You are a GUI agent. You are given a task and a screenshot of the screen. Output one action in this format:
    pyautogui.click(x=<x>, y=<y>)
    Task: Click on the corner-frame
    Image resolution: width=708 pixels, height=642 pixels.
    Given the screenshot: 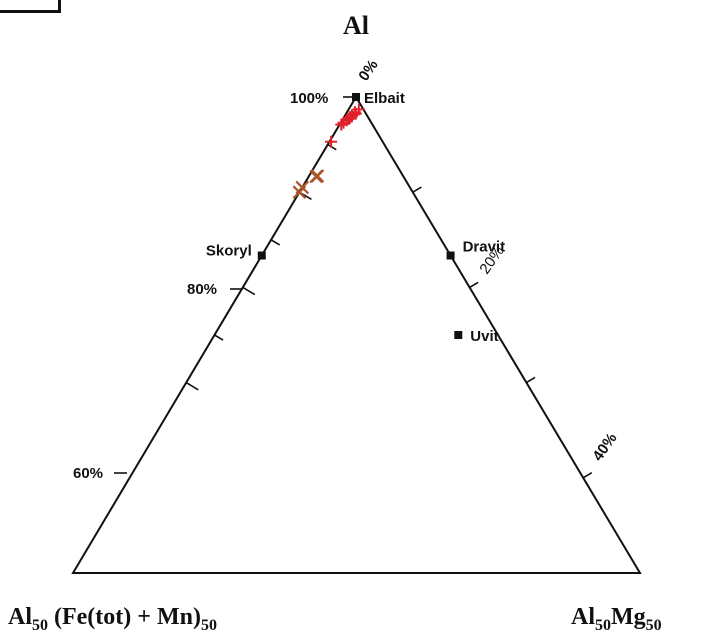 What is the action you would take?
    pyautogui.click(x=30, y=6)
    